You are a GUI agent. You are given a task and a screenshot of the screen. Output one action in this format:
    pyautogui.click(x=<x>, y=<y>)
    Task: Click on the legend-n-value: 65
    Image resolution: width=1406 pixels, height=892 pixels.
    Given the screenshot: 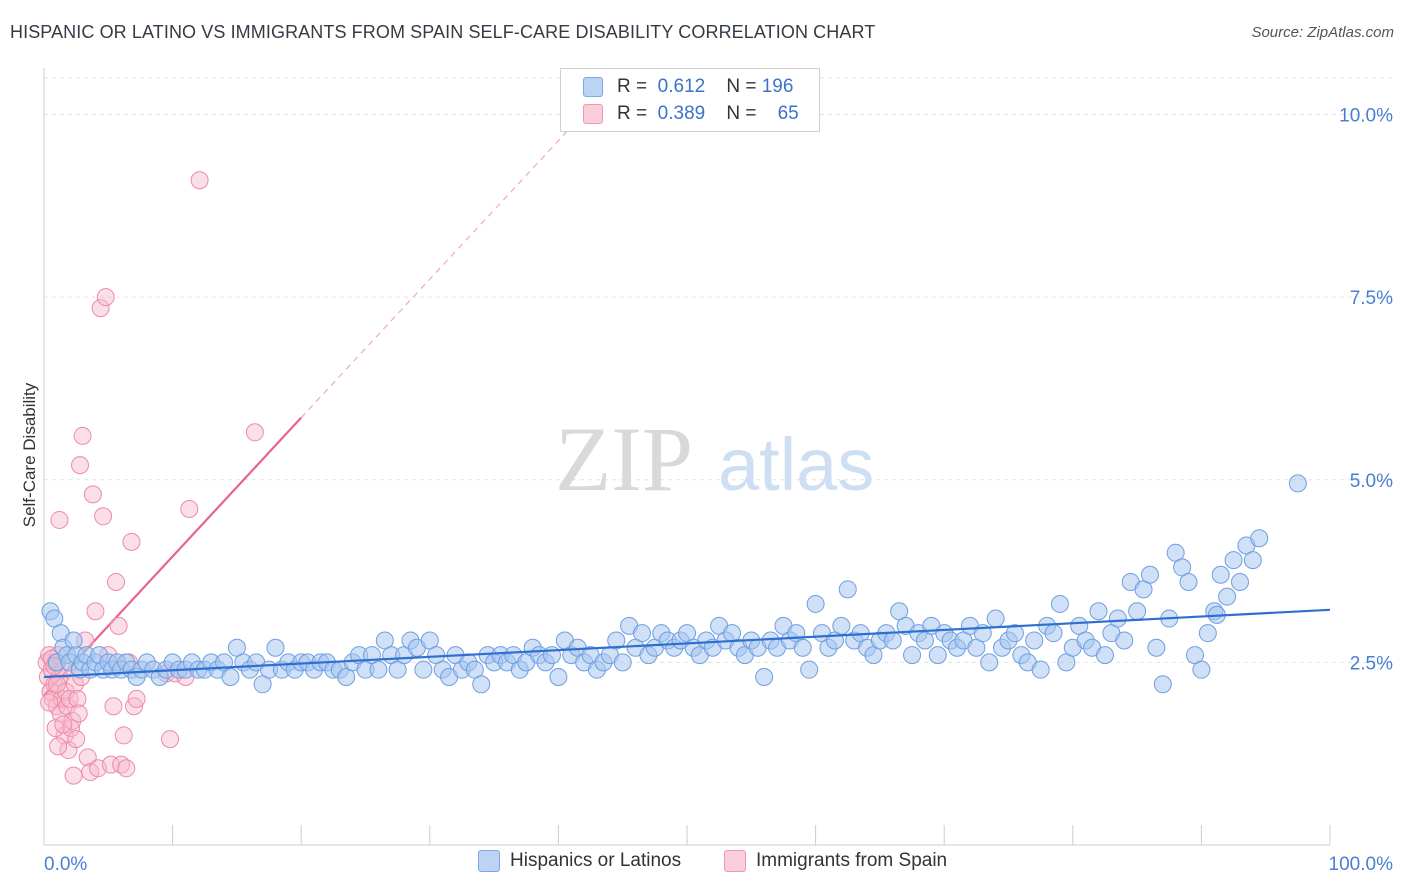 What is the action you would take?
    pyautogui.click(x=788, y=113)
    